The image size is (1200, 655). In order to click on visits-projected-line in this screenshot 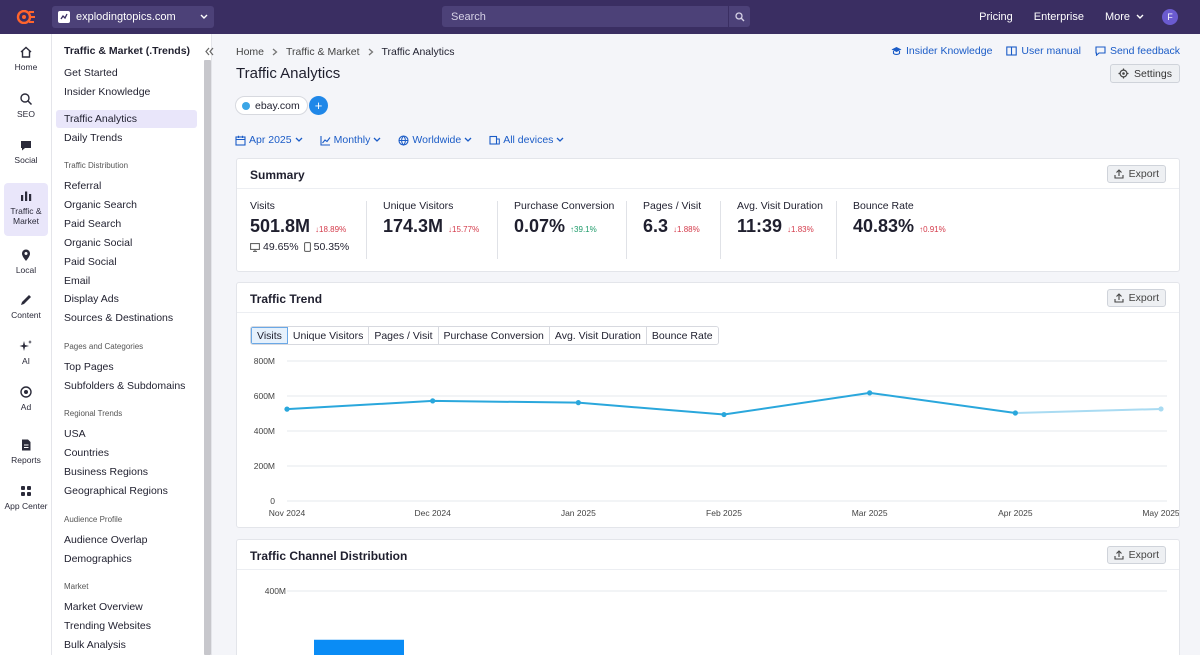, I will do `click(1088, 410)`.